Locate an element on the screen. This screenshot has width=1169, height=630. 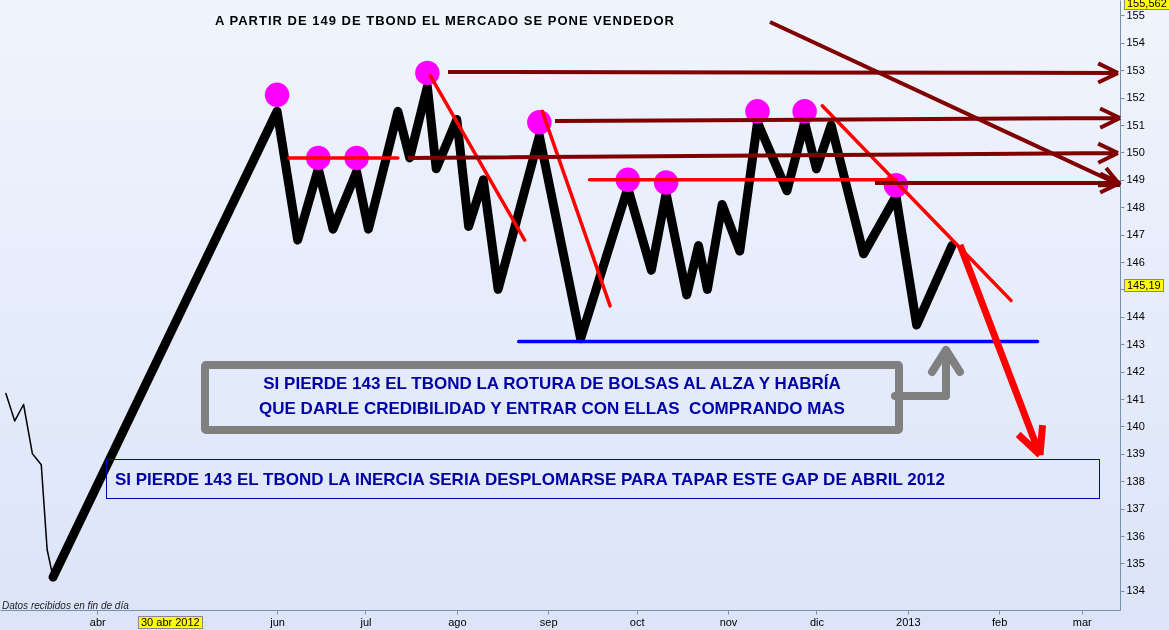
y-tick-label: 139 is located at coordinates (1135, 453).